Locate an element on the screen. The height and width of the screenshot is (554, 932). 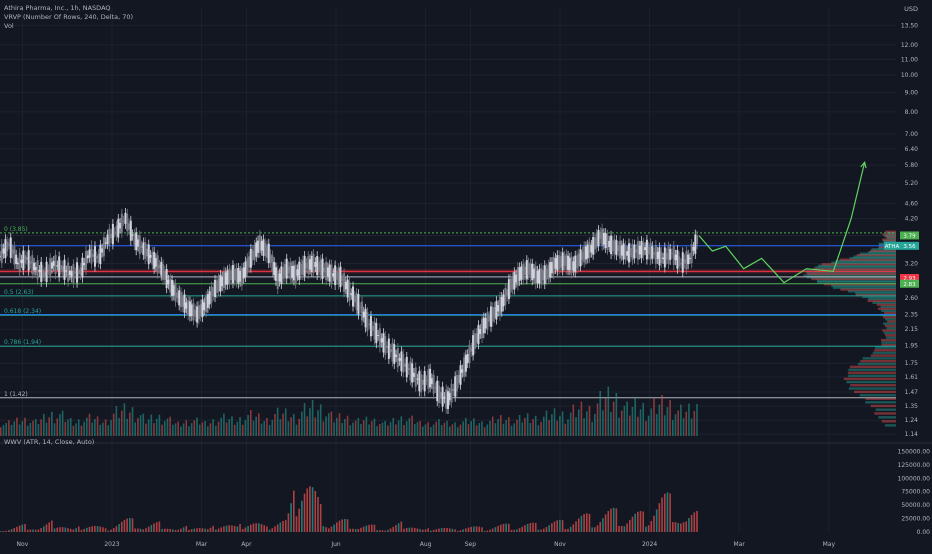
time-axis: Nov 2023 Mar Apr Jun Aug Sep Nov 2024 Mar May is located at coordinates (426, 544).